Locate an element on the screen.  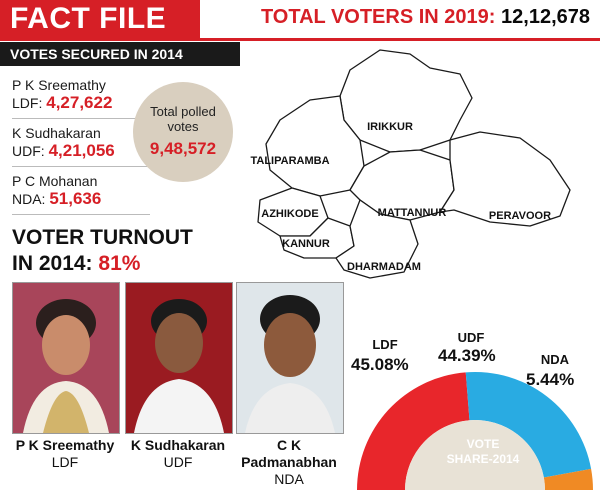
photo-padmanabhan is located at coordinates (290, 358).